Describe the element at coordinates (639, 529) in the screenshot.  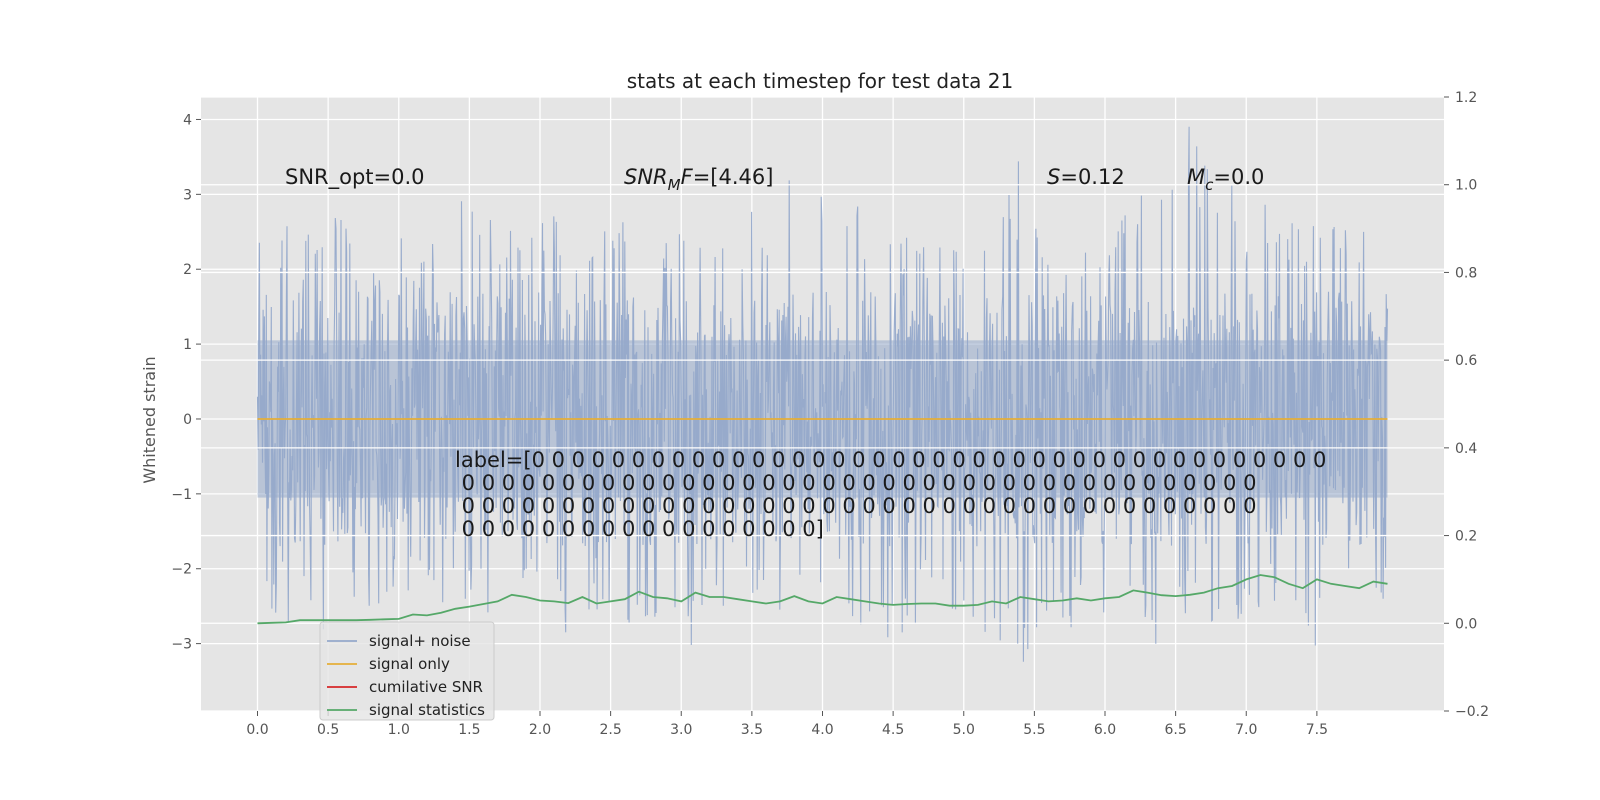
I see `label-line: 0 0 0 0 0 0 0 0 0 0 0 0 0 0 0 0 0 0]` at that location.